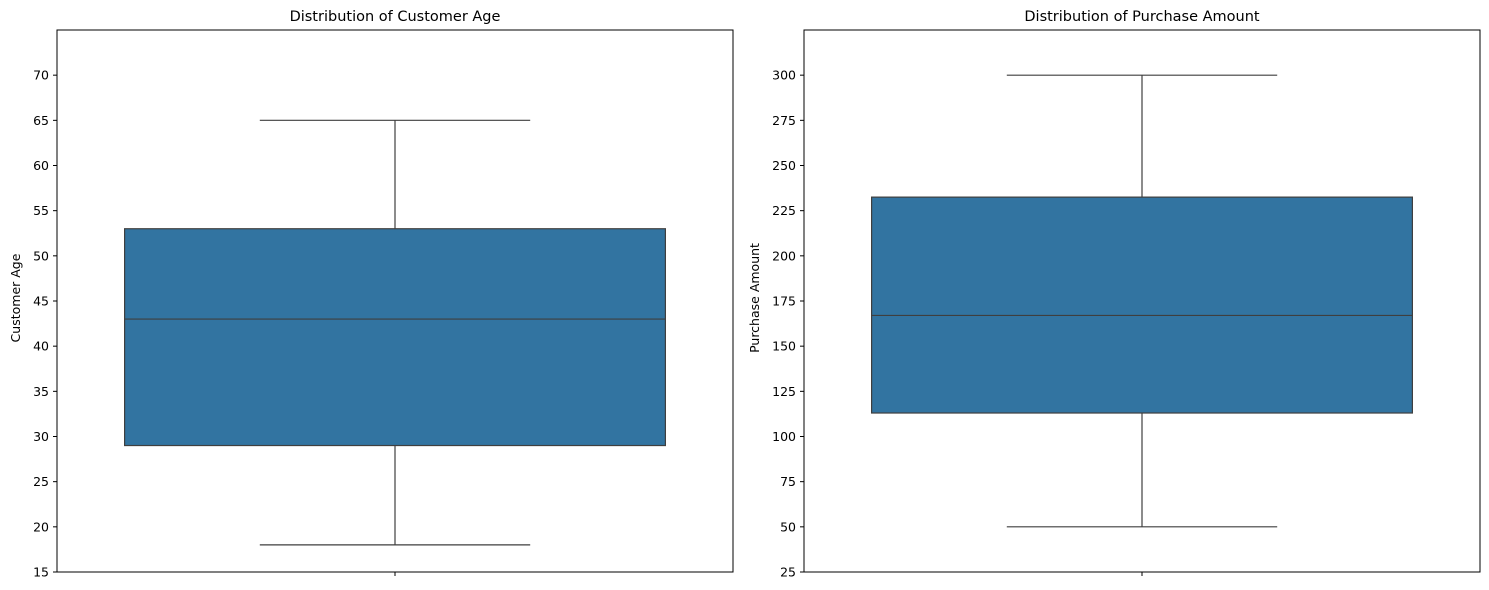  Describe the element at coordinates (41, 526) in the screenshot. I see `y-tick-label: 20` at that location.